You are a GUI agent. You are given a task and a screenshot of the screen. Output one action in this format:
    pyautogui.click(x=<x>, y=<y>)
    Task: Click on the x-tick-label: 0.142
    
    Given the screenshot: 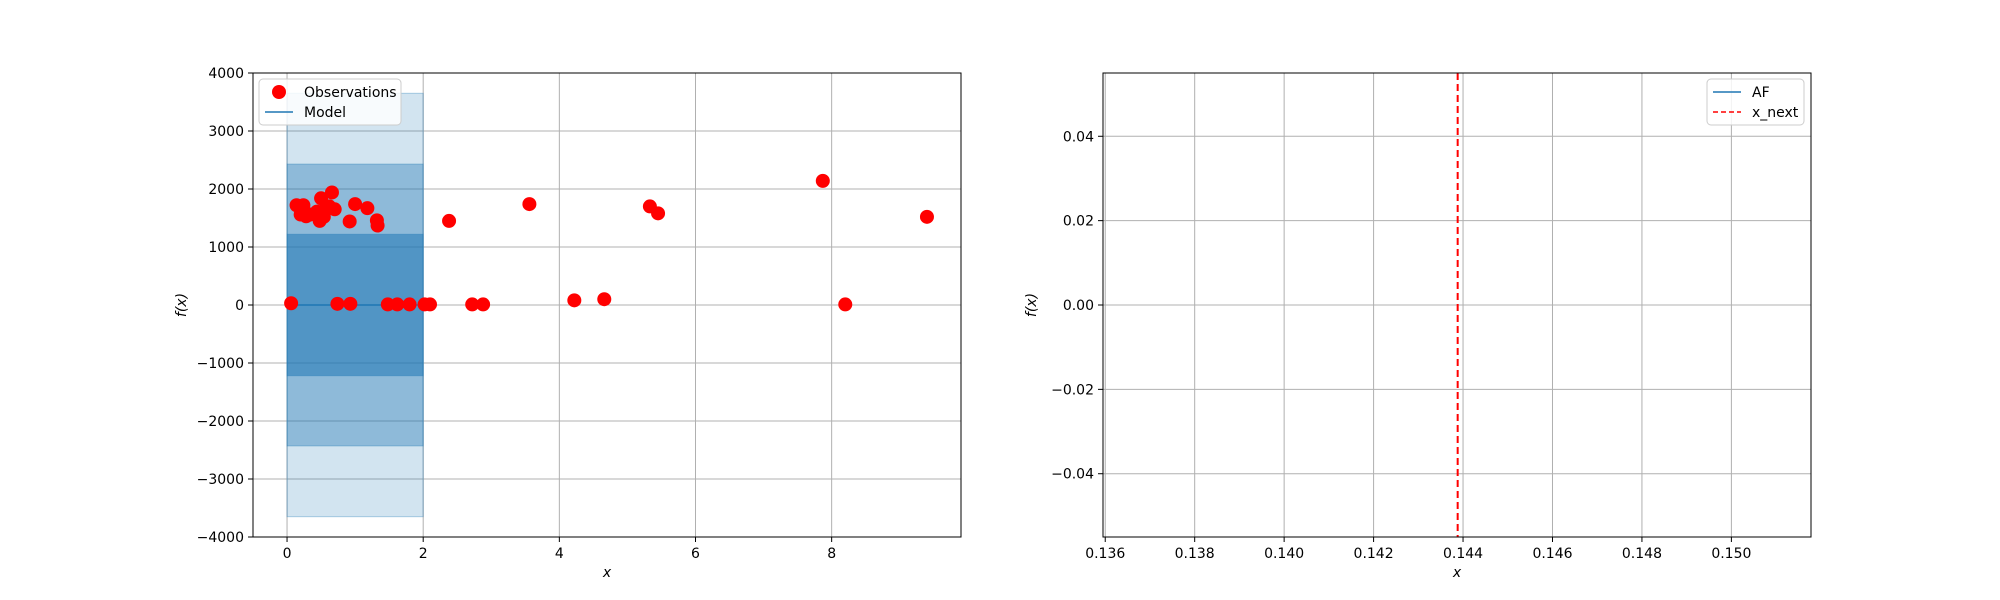 What is the action you would take?
    pyautogui.click(x=1374, y=554)
    